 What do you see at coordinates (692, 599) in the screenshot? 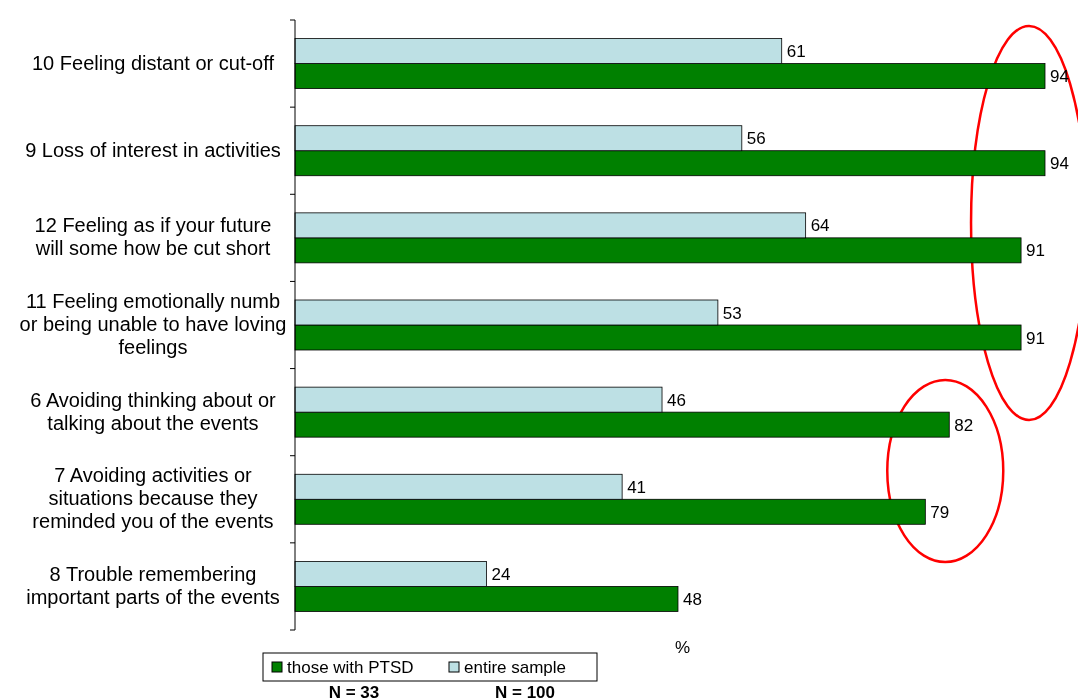
I see `data-label: 48` at bounding box center [692, 599].